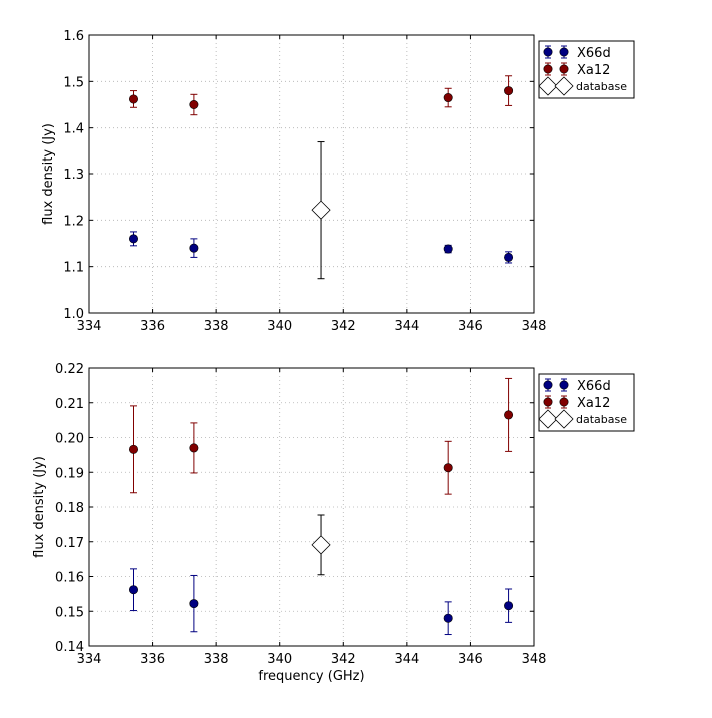 This screenshot has width=712, height=718. What do you see at coordinates (311, 676) in the screenshot?
I see `x-axis-label: frequency (GHz)` at bounding box center [311, 676].